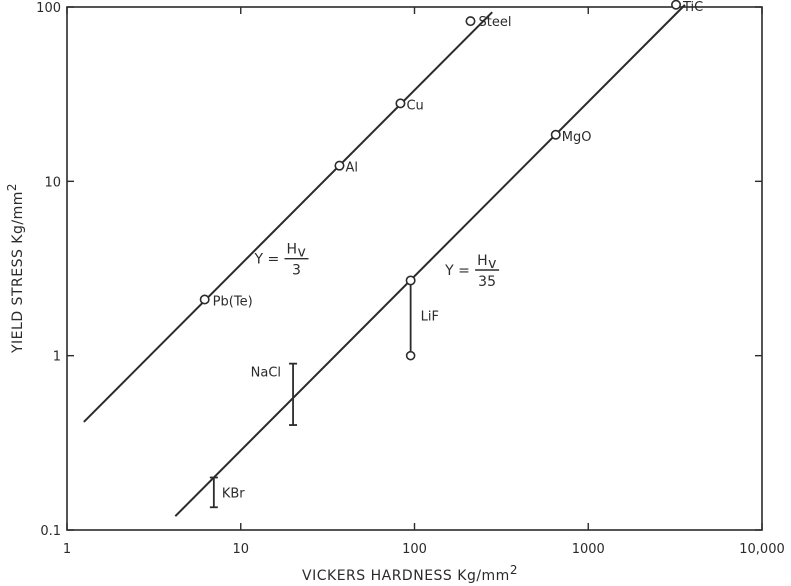 The image size is (791, 586). Describe the element at coordinates (692, 7) in the screenshot. I see `label-tic: TiC` at that location.